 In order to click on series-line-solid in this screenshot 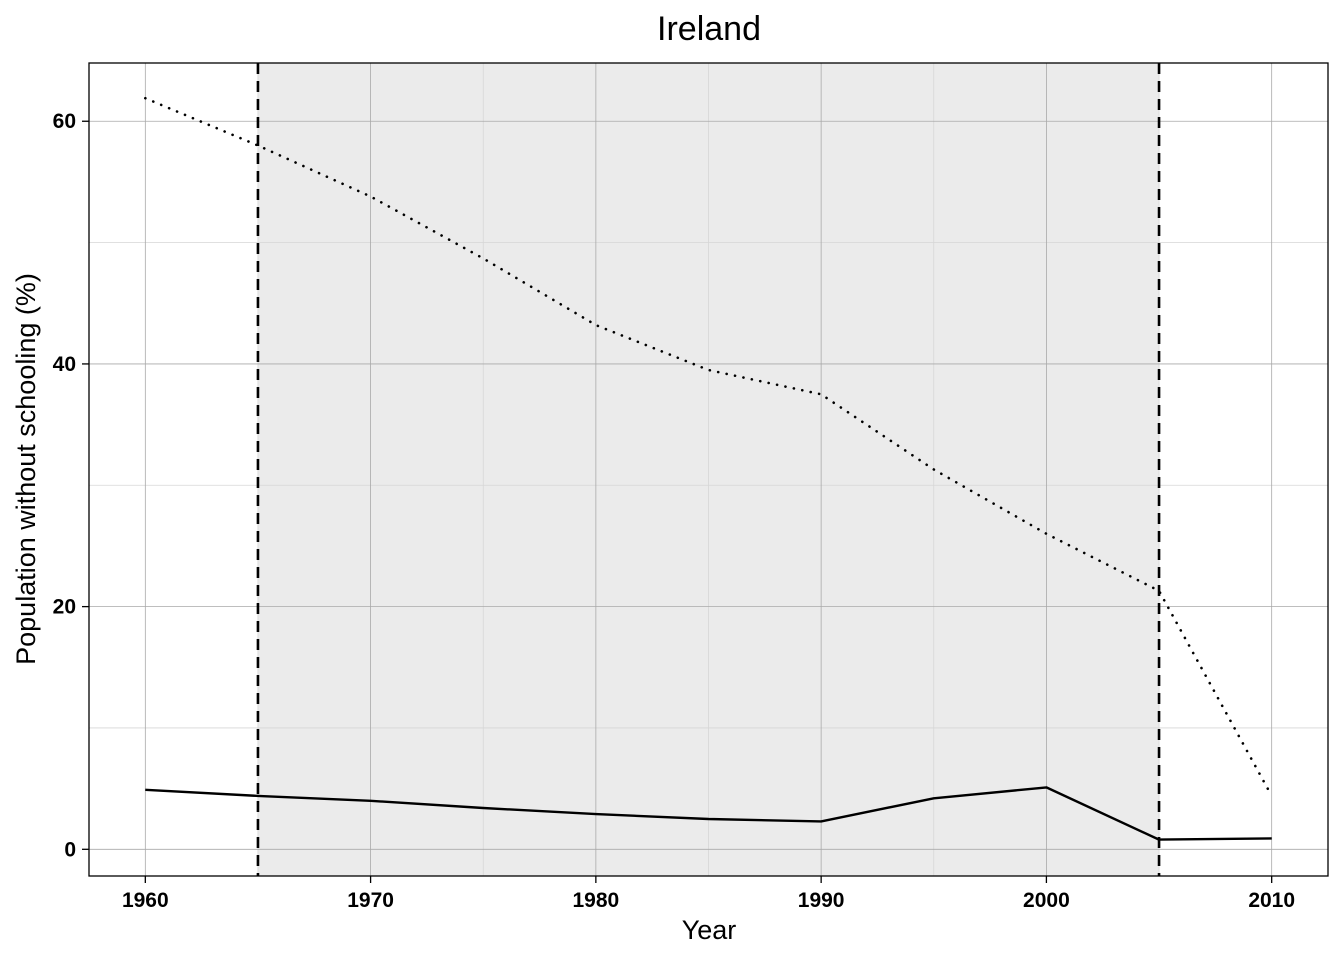, I will do `click(708, 813)`.